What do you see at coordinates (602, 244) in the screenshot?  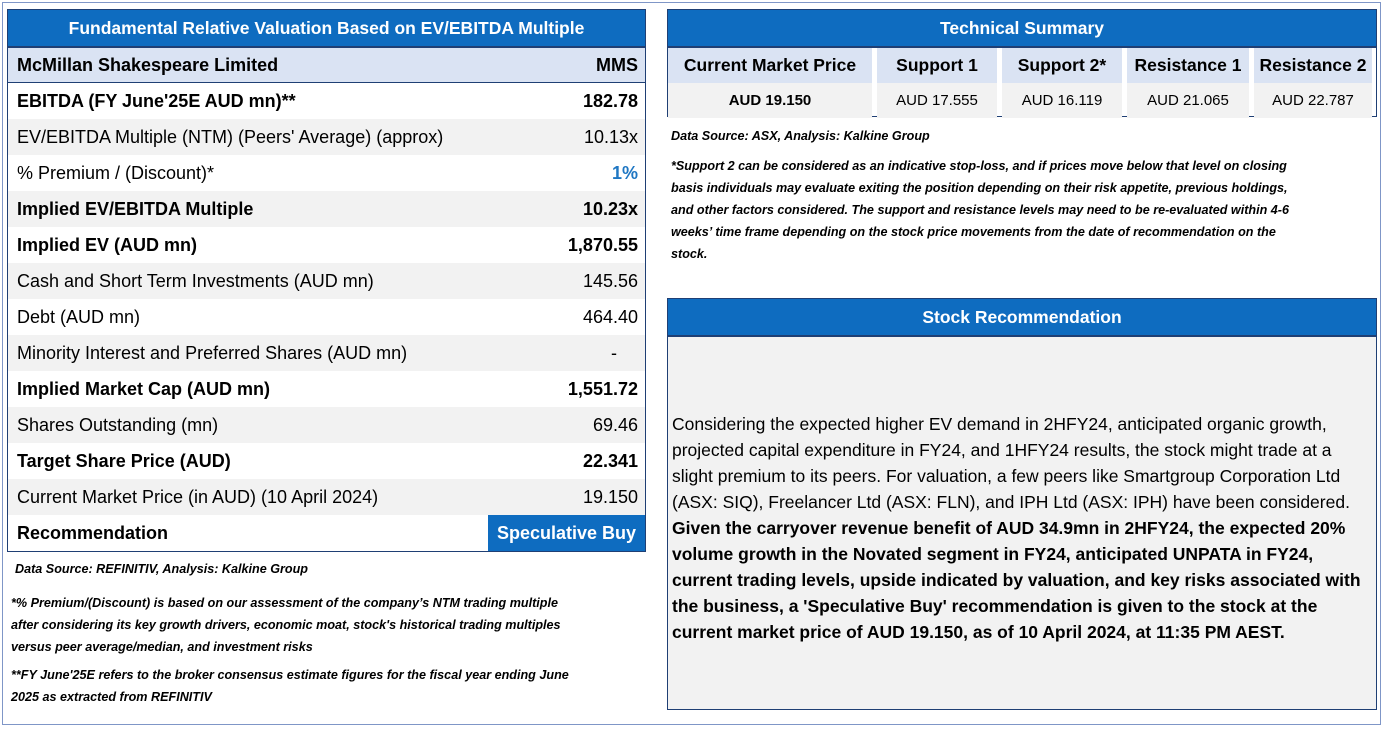 I see `row-value: 1,870.55` at bounding box center [602, 244].